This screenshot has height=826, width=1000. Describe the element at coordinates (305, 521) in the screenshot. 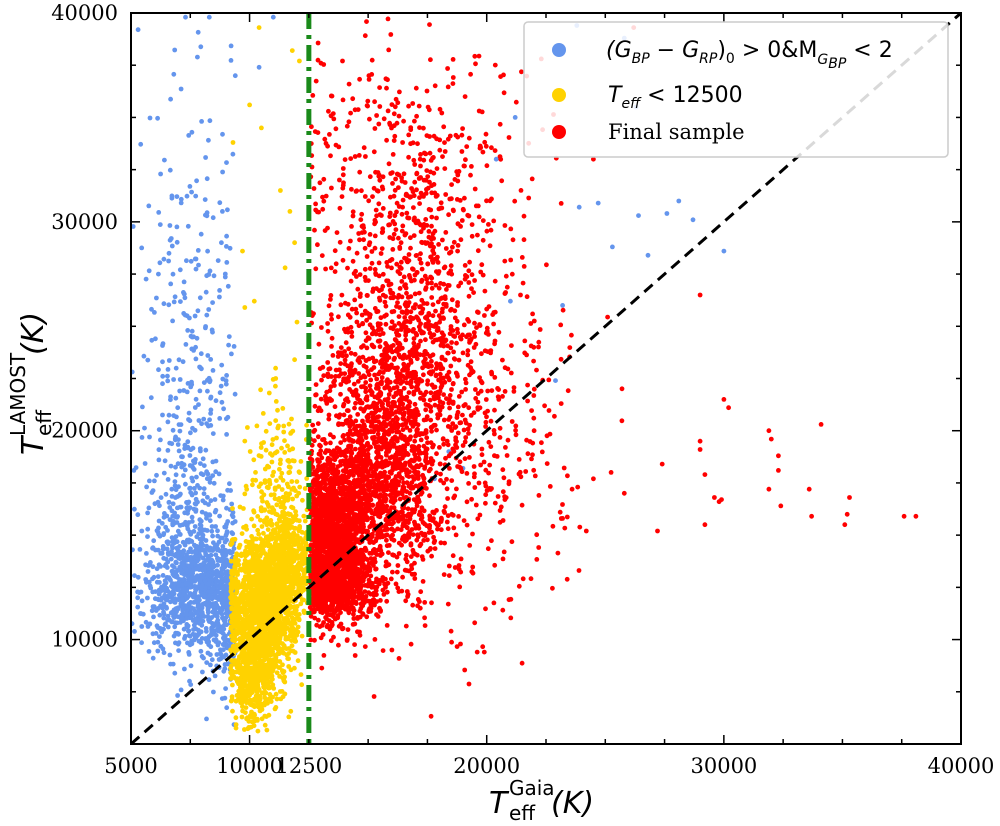

I see `teff-lt-12500-point-2028` at that location.